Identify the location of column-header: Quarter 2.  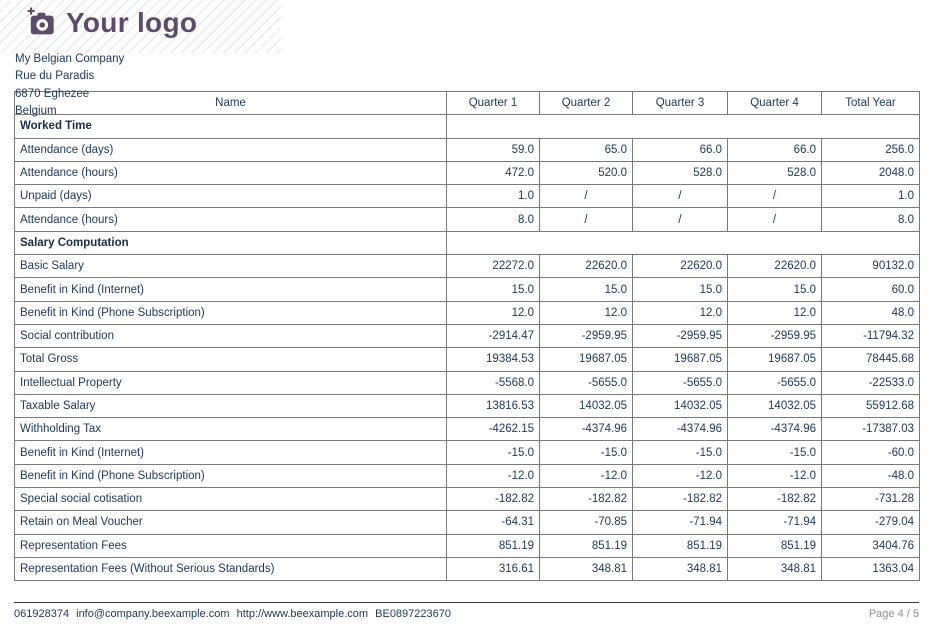
(586, 103).